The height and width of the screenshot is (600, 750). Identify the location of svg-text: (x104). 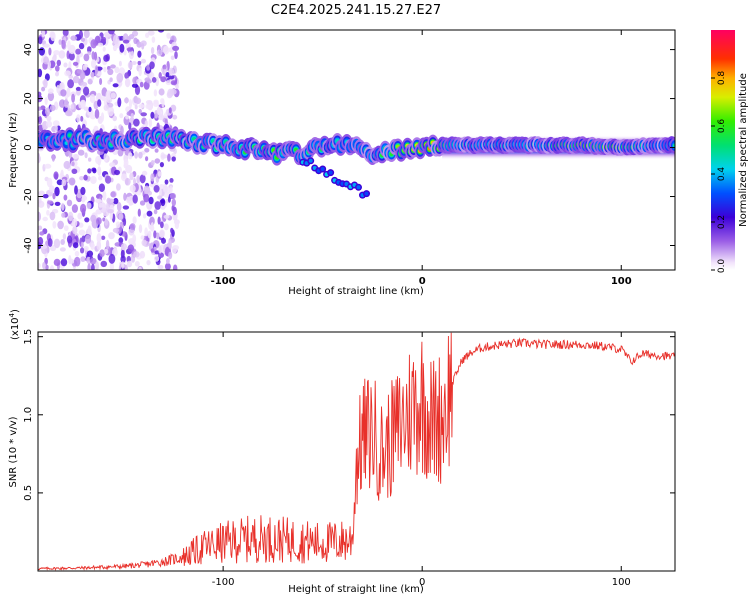
(14, 324).